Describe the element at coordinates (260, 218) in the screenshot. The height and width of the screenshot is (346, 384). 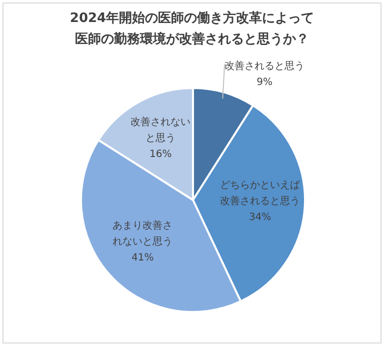
I see `data-label: 34%` at that location.